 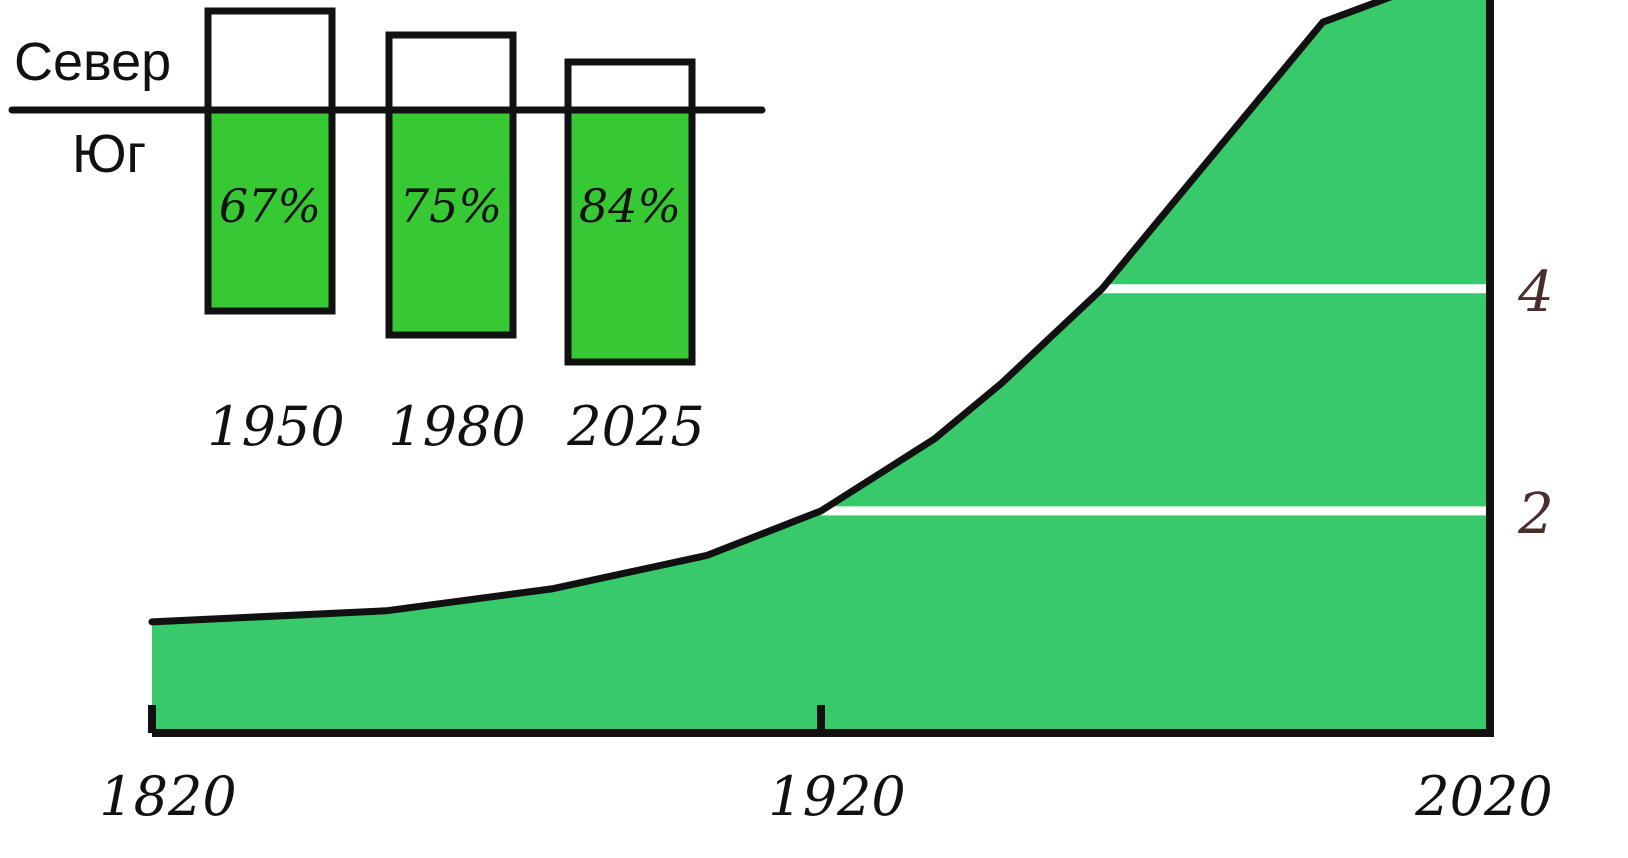 What do you see at coordinates (1535, 292) in the screenshot?
I see `y-tick-label-4: 4` at bounding box center [1535, 292].